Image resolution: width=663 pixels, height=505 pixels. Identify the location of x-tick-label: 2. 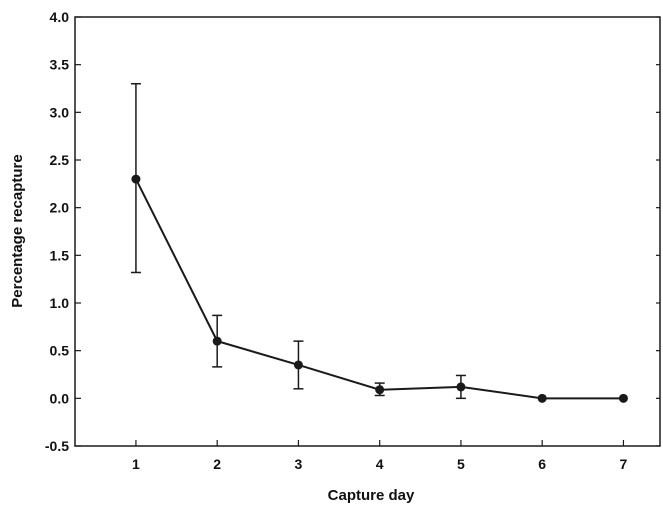
(217, 464).